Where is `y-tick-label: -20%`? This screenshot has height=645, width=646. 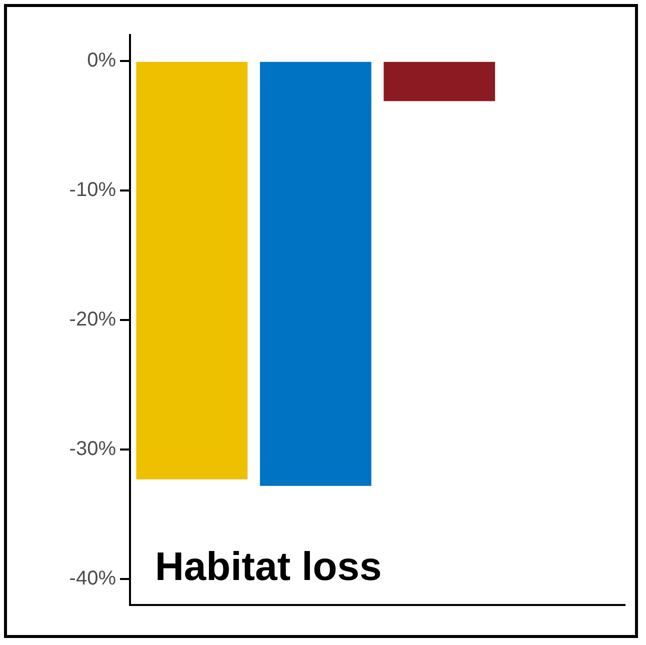
y-tick-label: -20% is located at coordinates (92, 319).